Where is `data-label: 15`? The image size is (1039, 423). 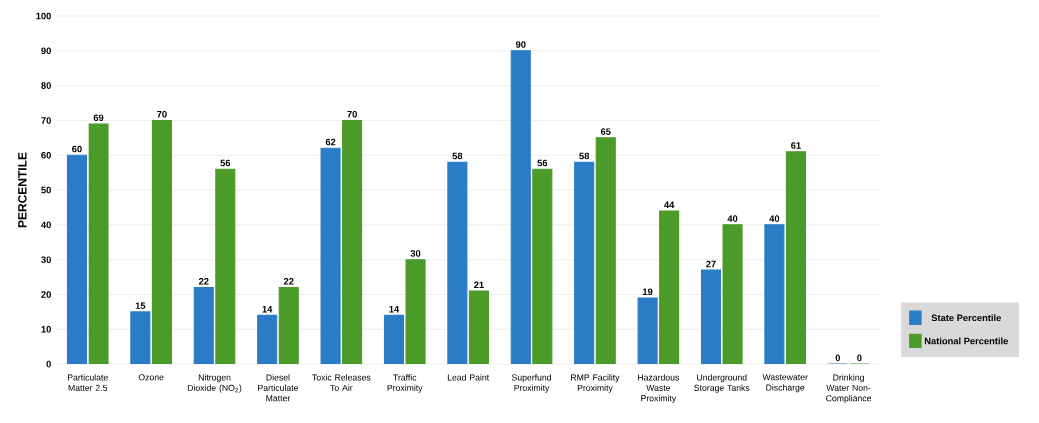
data-label: 15 is located at coordinates (140, 306).